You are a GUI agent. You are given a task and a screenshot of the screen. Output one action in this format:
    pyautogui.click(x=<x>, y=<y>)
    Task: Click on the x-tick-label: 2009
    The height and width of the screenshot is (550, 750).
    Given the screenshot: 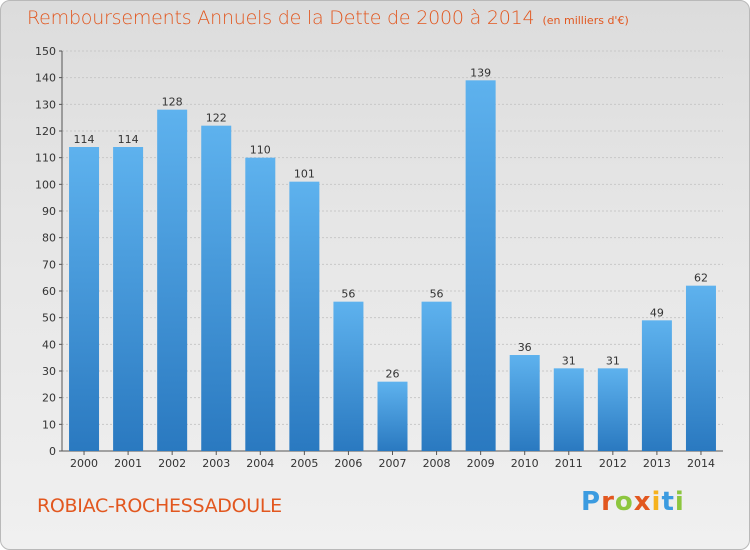 What is the action you would take?
    pyautogui.click(x=481, y=463)
    